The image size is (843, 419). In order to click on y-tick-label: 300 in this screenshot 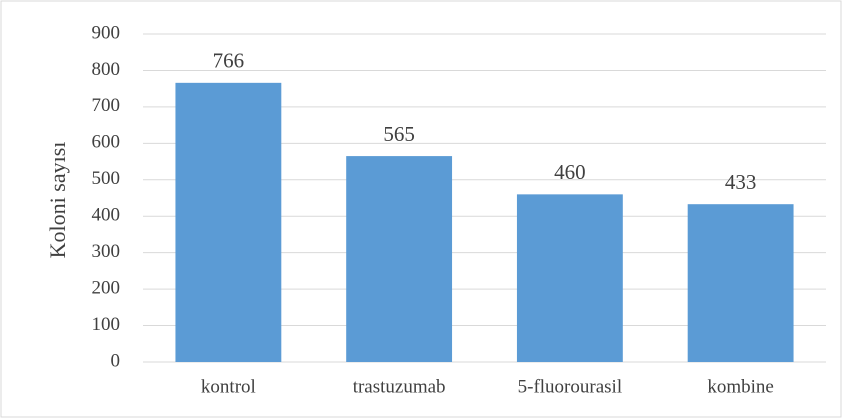, I will do `click(106, 251)`.